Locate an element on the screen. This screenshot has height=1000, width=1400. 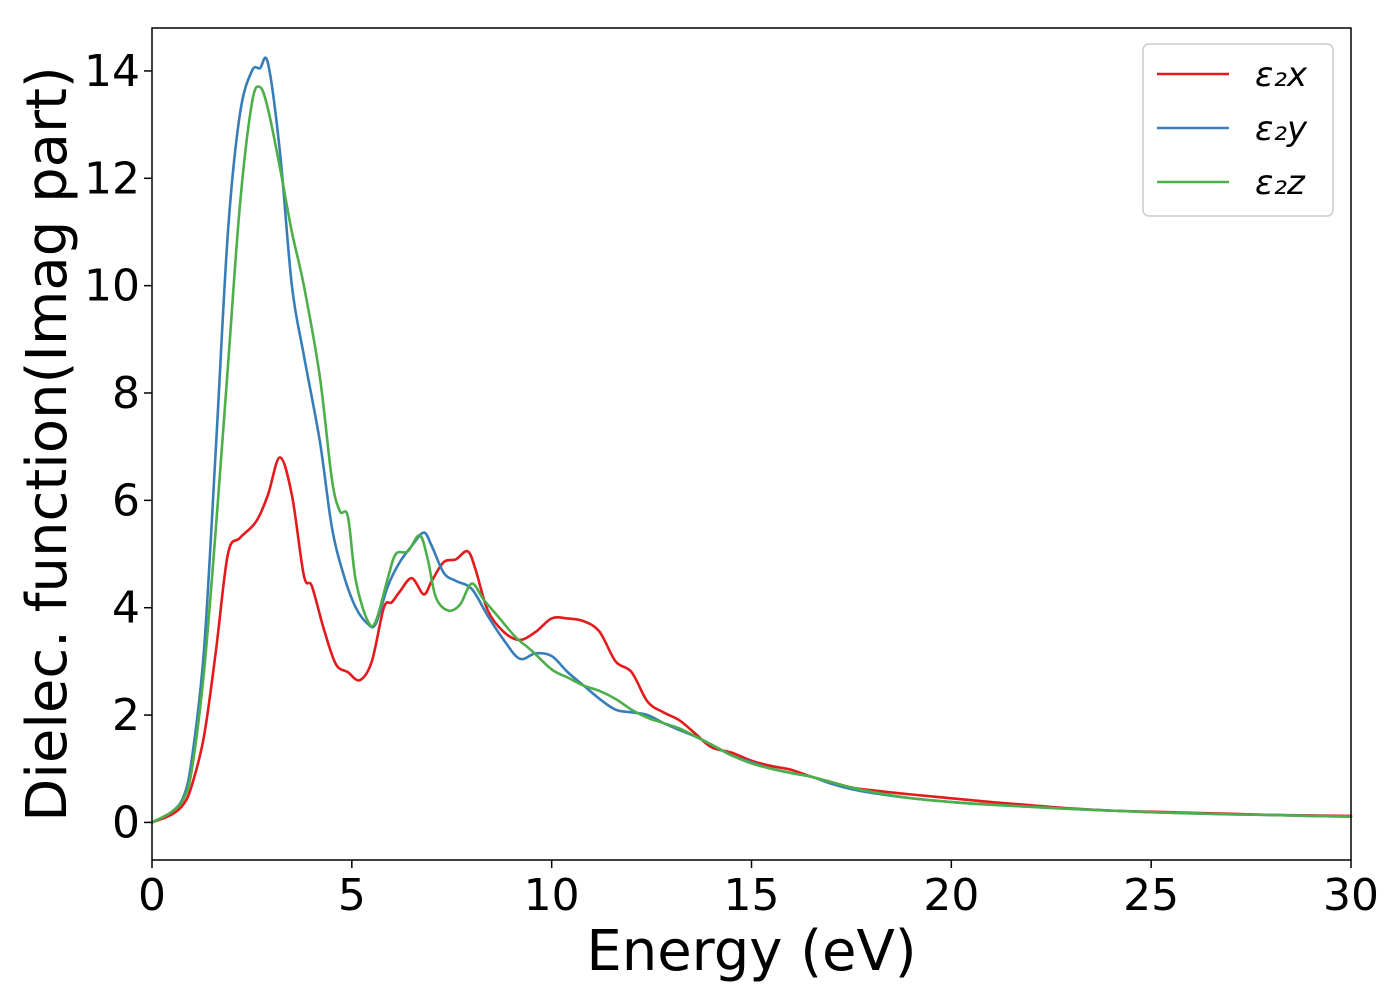
x-tick-label: 30 is located at coordinates (1351, 895).